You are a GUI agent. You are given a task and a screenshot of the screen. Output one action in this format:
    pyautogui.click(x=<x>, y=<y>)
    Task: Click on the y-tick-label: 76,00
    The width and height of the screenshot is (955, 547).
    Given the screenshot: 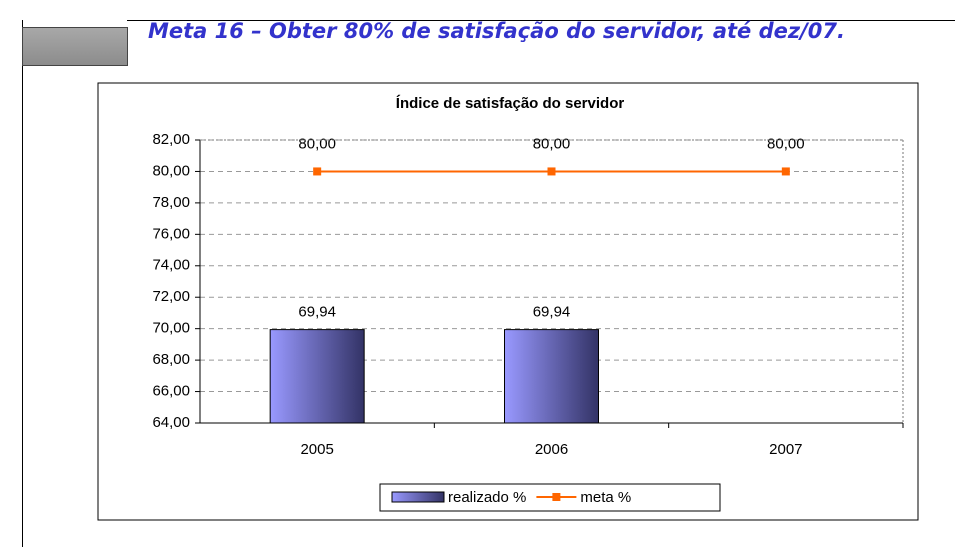 What is the action you would take?
    pyautogui.click(x=171, y=233)
    